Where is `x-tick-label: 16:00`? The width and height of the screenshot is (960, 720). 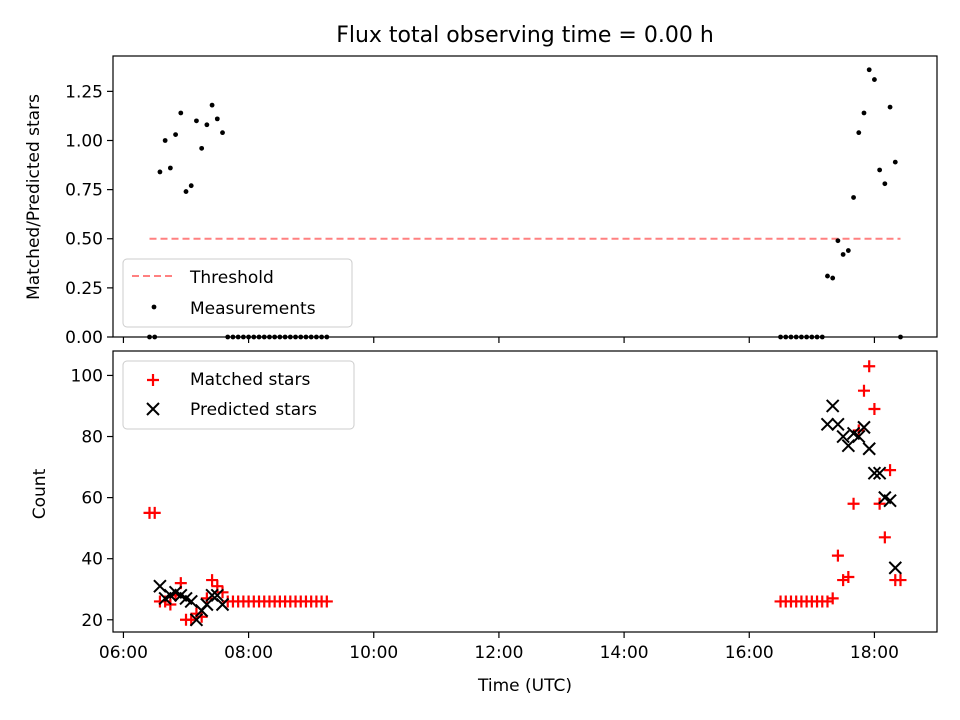
x-tick-label: 16:00 is located at coordinates (749, 653).